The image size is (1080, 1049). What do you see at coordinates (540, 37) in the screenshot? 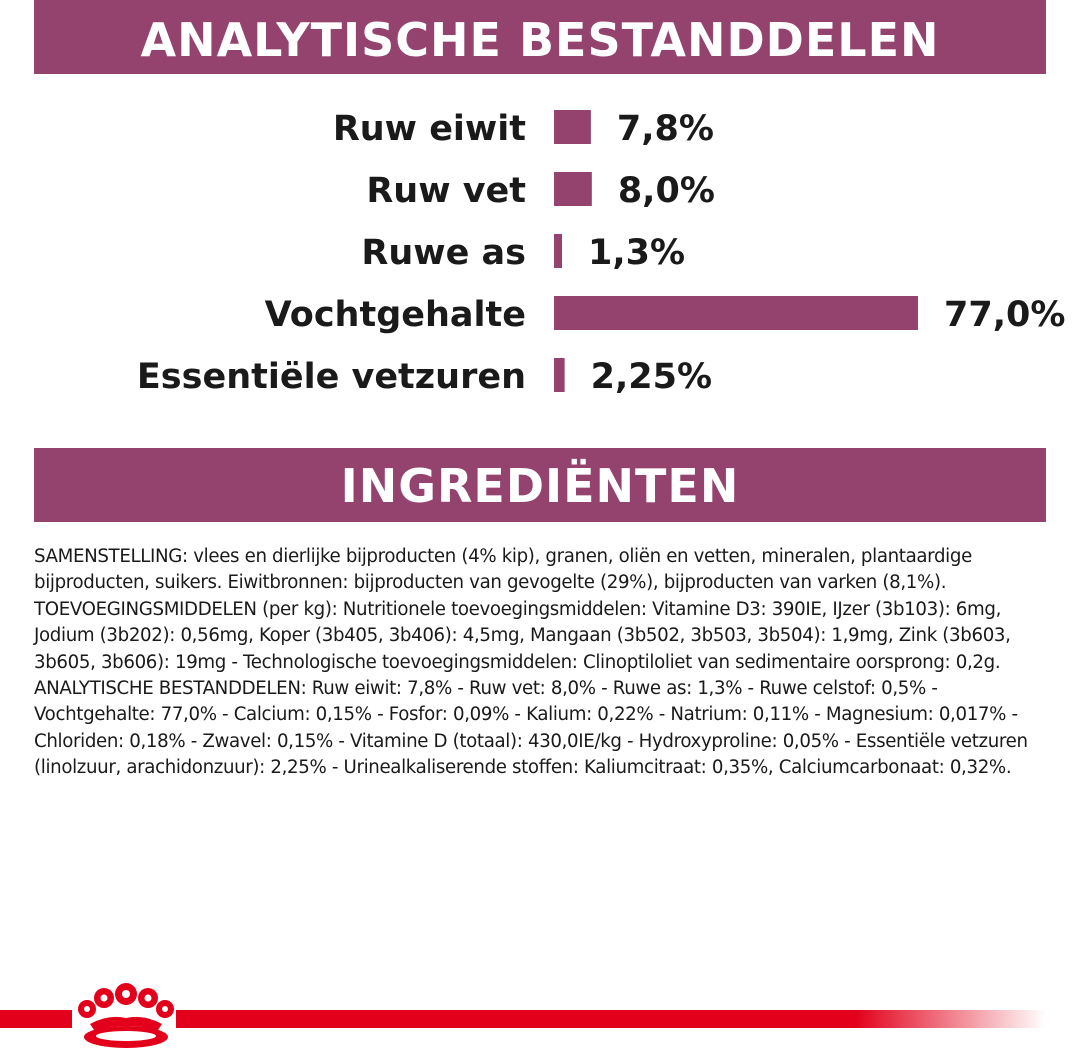
I see `analytic-section-title: ANALYTISCHE BESTANDDELEN` at bounding box center [540, 37].